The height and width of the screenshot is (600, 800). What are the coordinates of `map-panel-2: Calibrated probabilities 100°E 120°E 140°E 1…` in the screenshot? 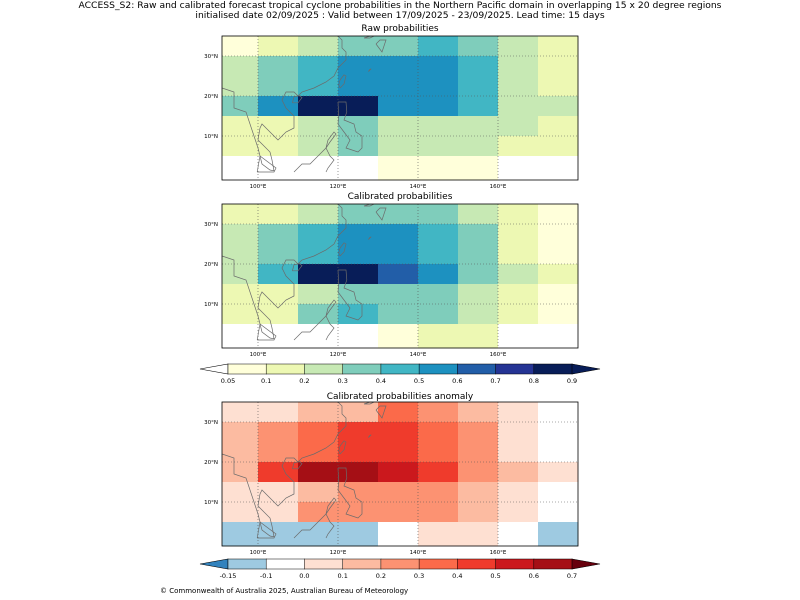 It's located at (391, 275).